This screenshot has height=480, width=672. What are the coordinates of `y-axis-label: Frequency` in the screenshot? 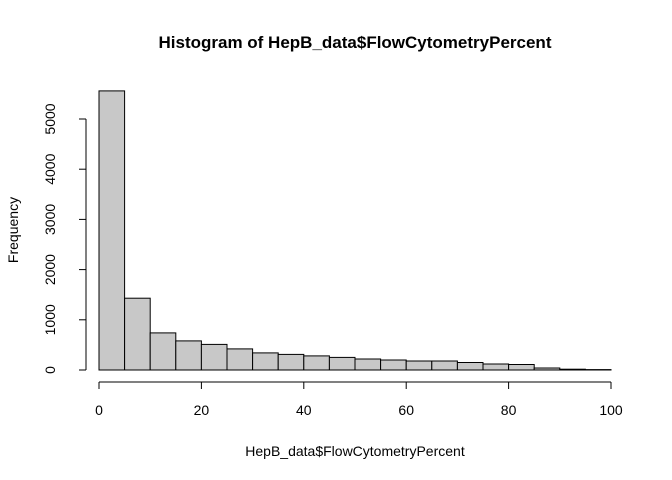 It's located at (13, 230).